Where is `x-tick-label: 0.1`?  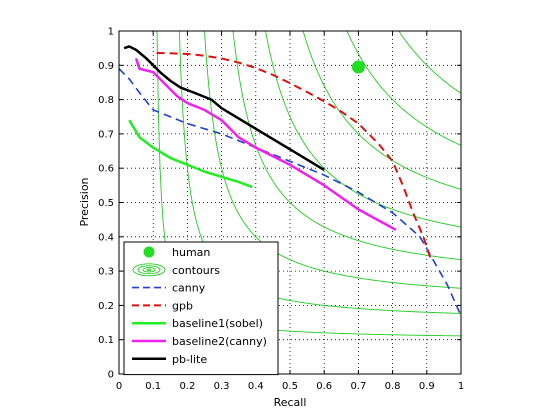
x-tick-label: 0.1 is located at coordinates (153, 386).